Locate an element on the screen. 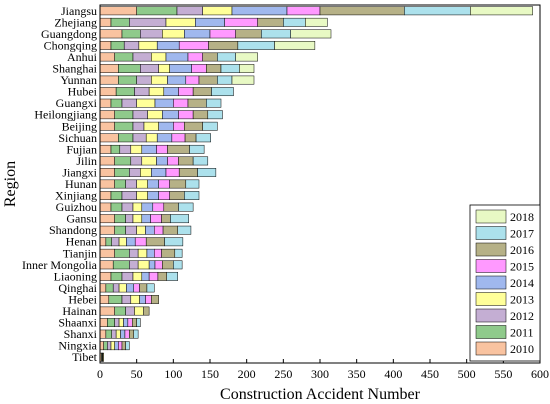  bar-segment-ningxia-2017 is located at coordinates (127, 346).